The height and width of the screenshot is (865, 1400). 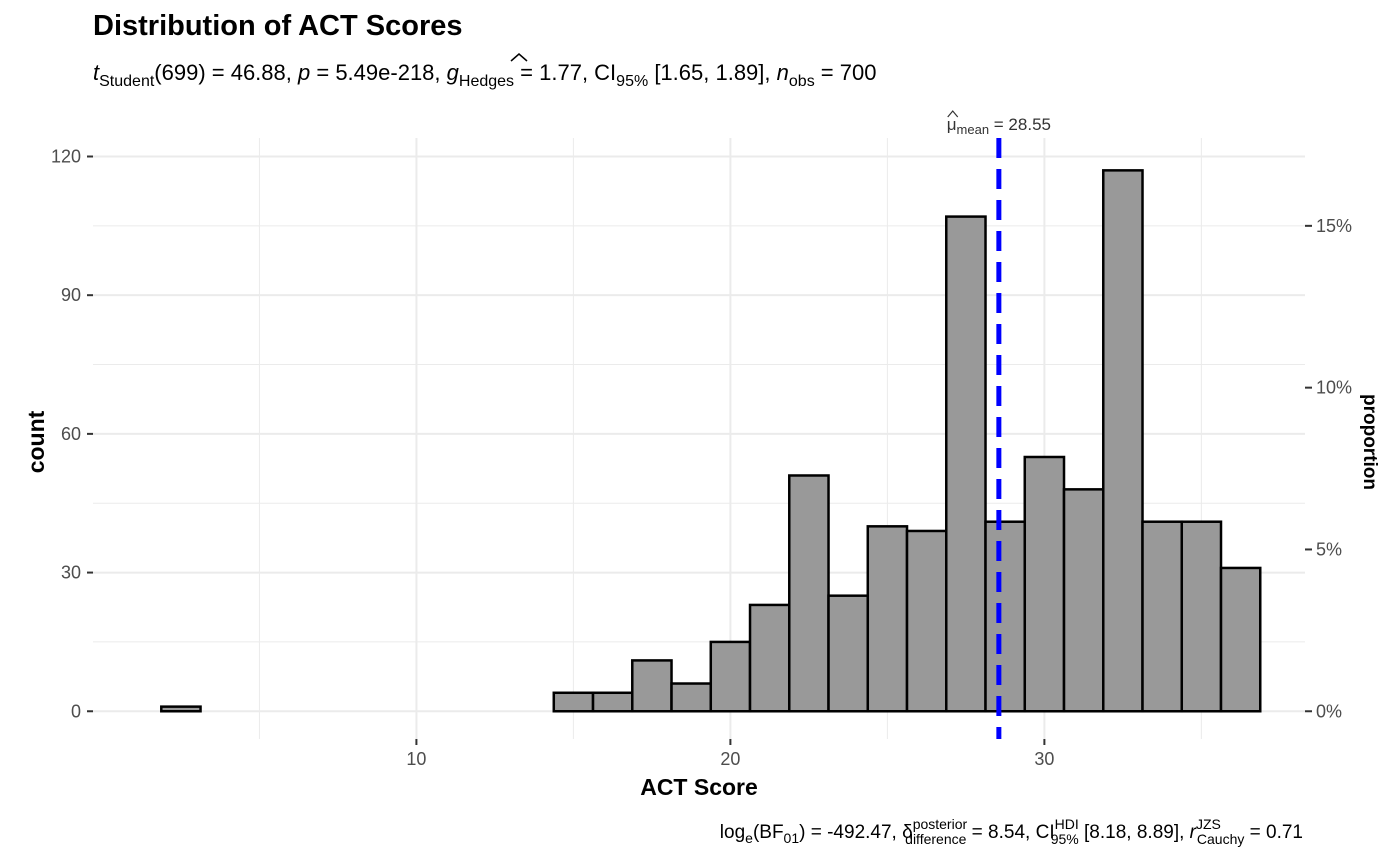 I want to click on y-axis-title: count, so click(x=36, y=441).